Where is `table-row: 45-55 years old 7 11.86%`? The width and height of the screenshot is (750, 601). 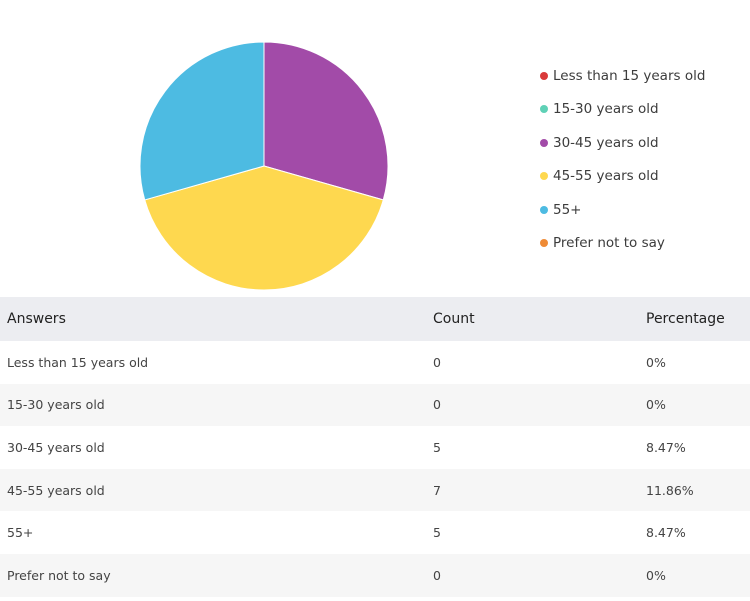 table-row: 45-55 years old 7 11.86% is located at coordinates (375, 490).